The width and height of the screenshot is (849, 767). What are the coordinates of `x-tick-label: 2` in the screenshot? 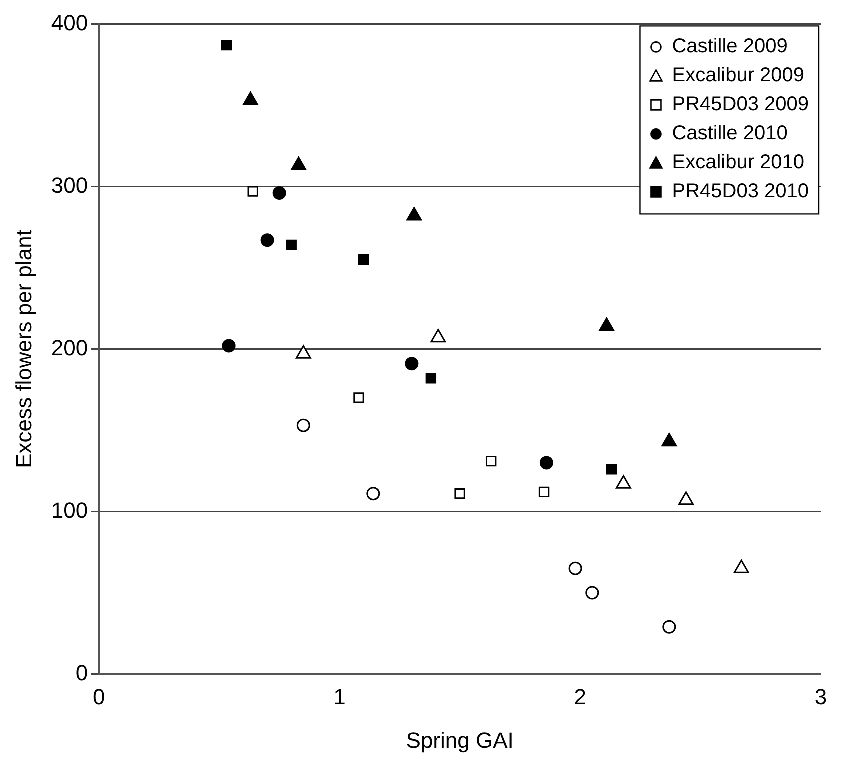 It's located at (580, 697).